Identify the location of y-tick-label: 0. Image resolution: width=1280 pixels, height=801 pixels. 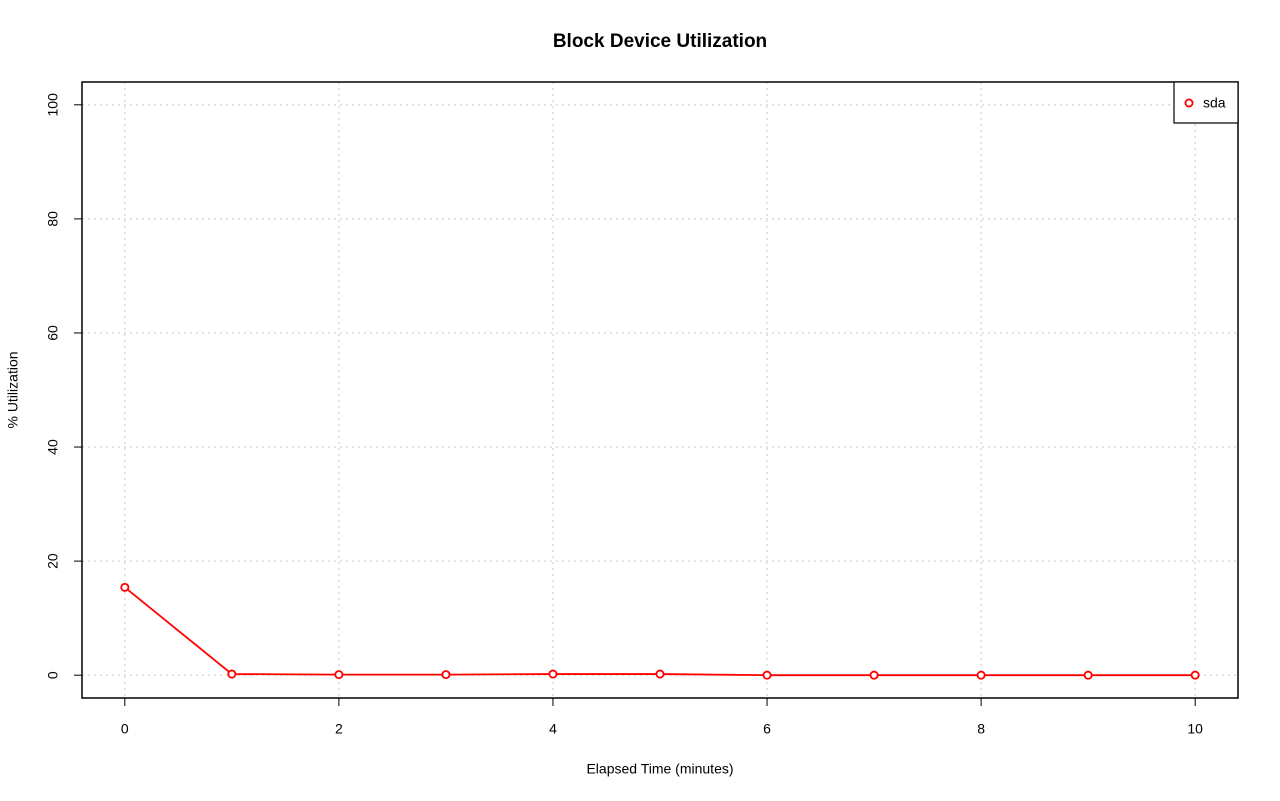
(53, 675).